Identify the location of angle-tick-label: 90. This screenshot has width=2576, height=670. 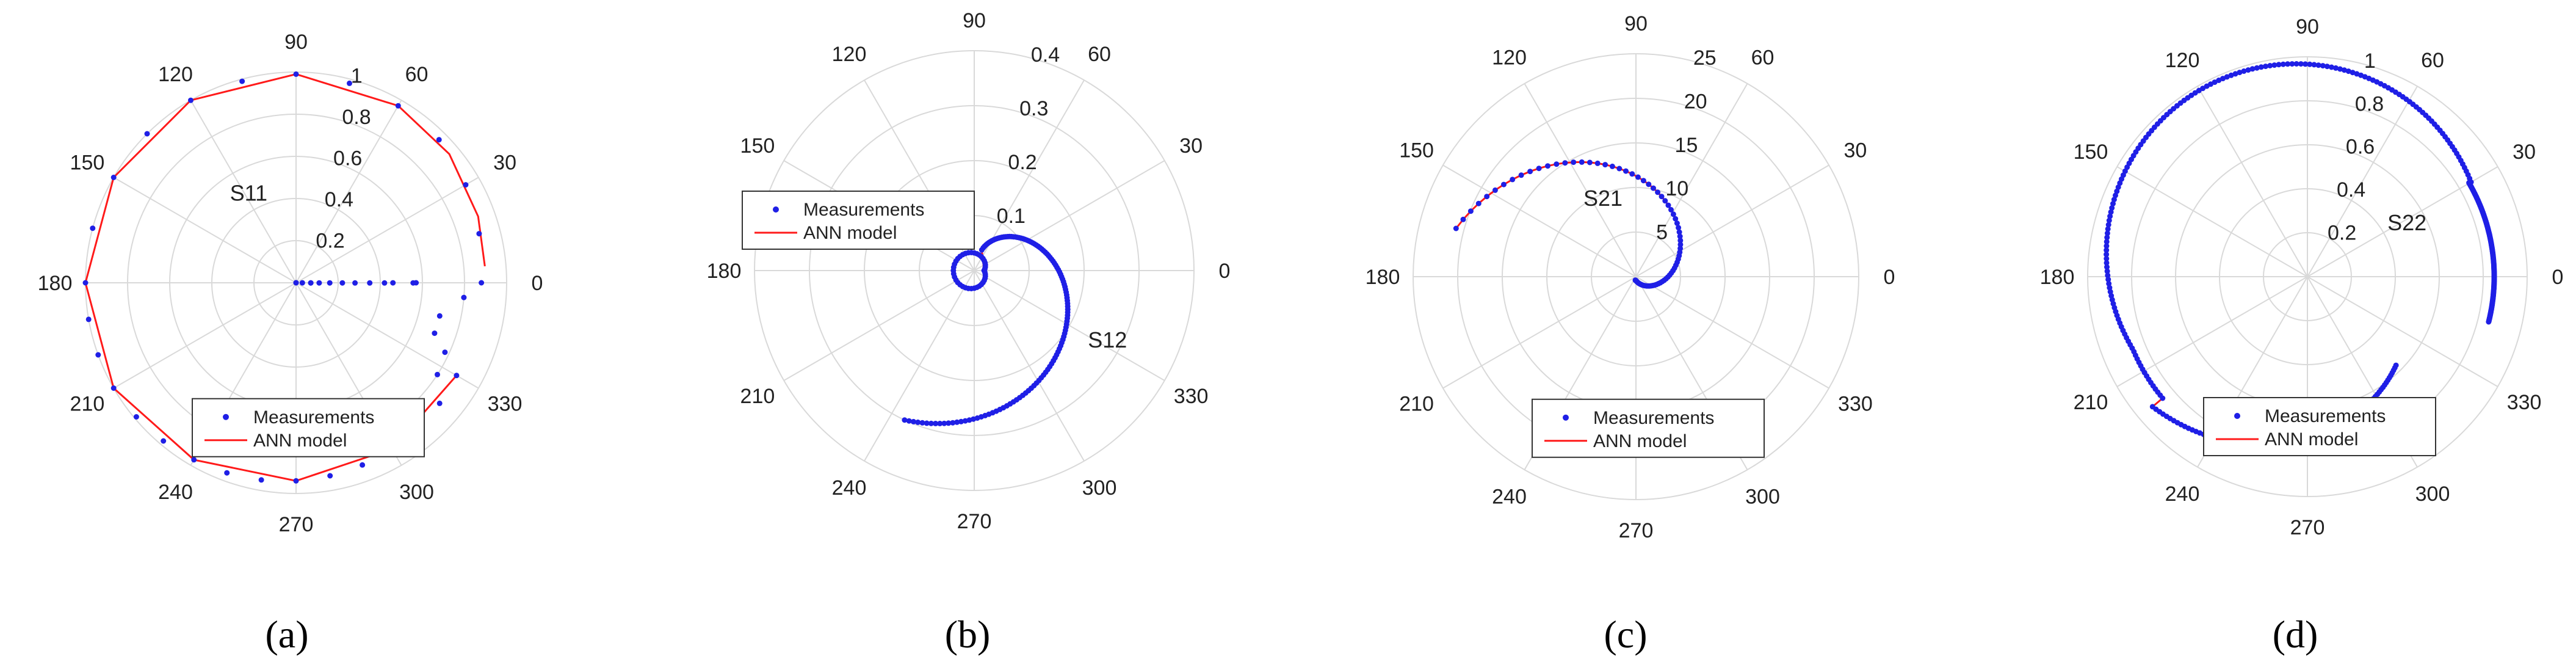
(974, 20).